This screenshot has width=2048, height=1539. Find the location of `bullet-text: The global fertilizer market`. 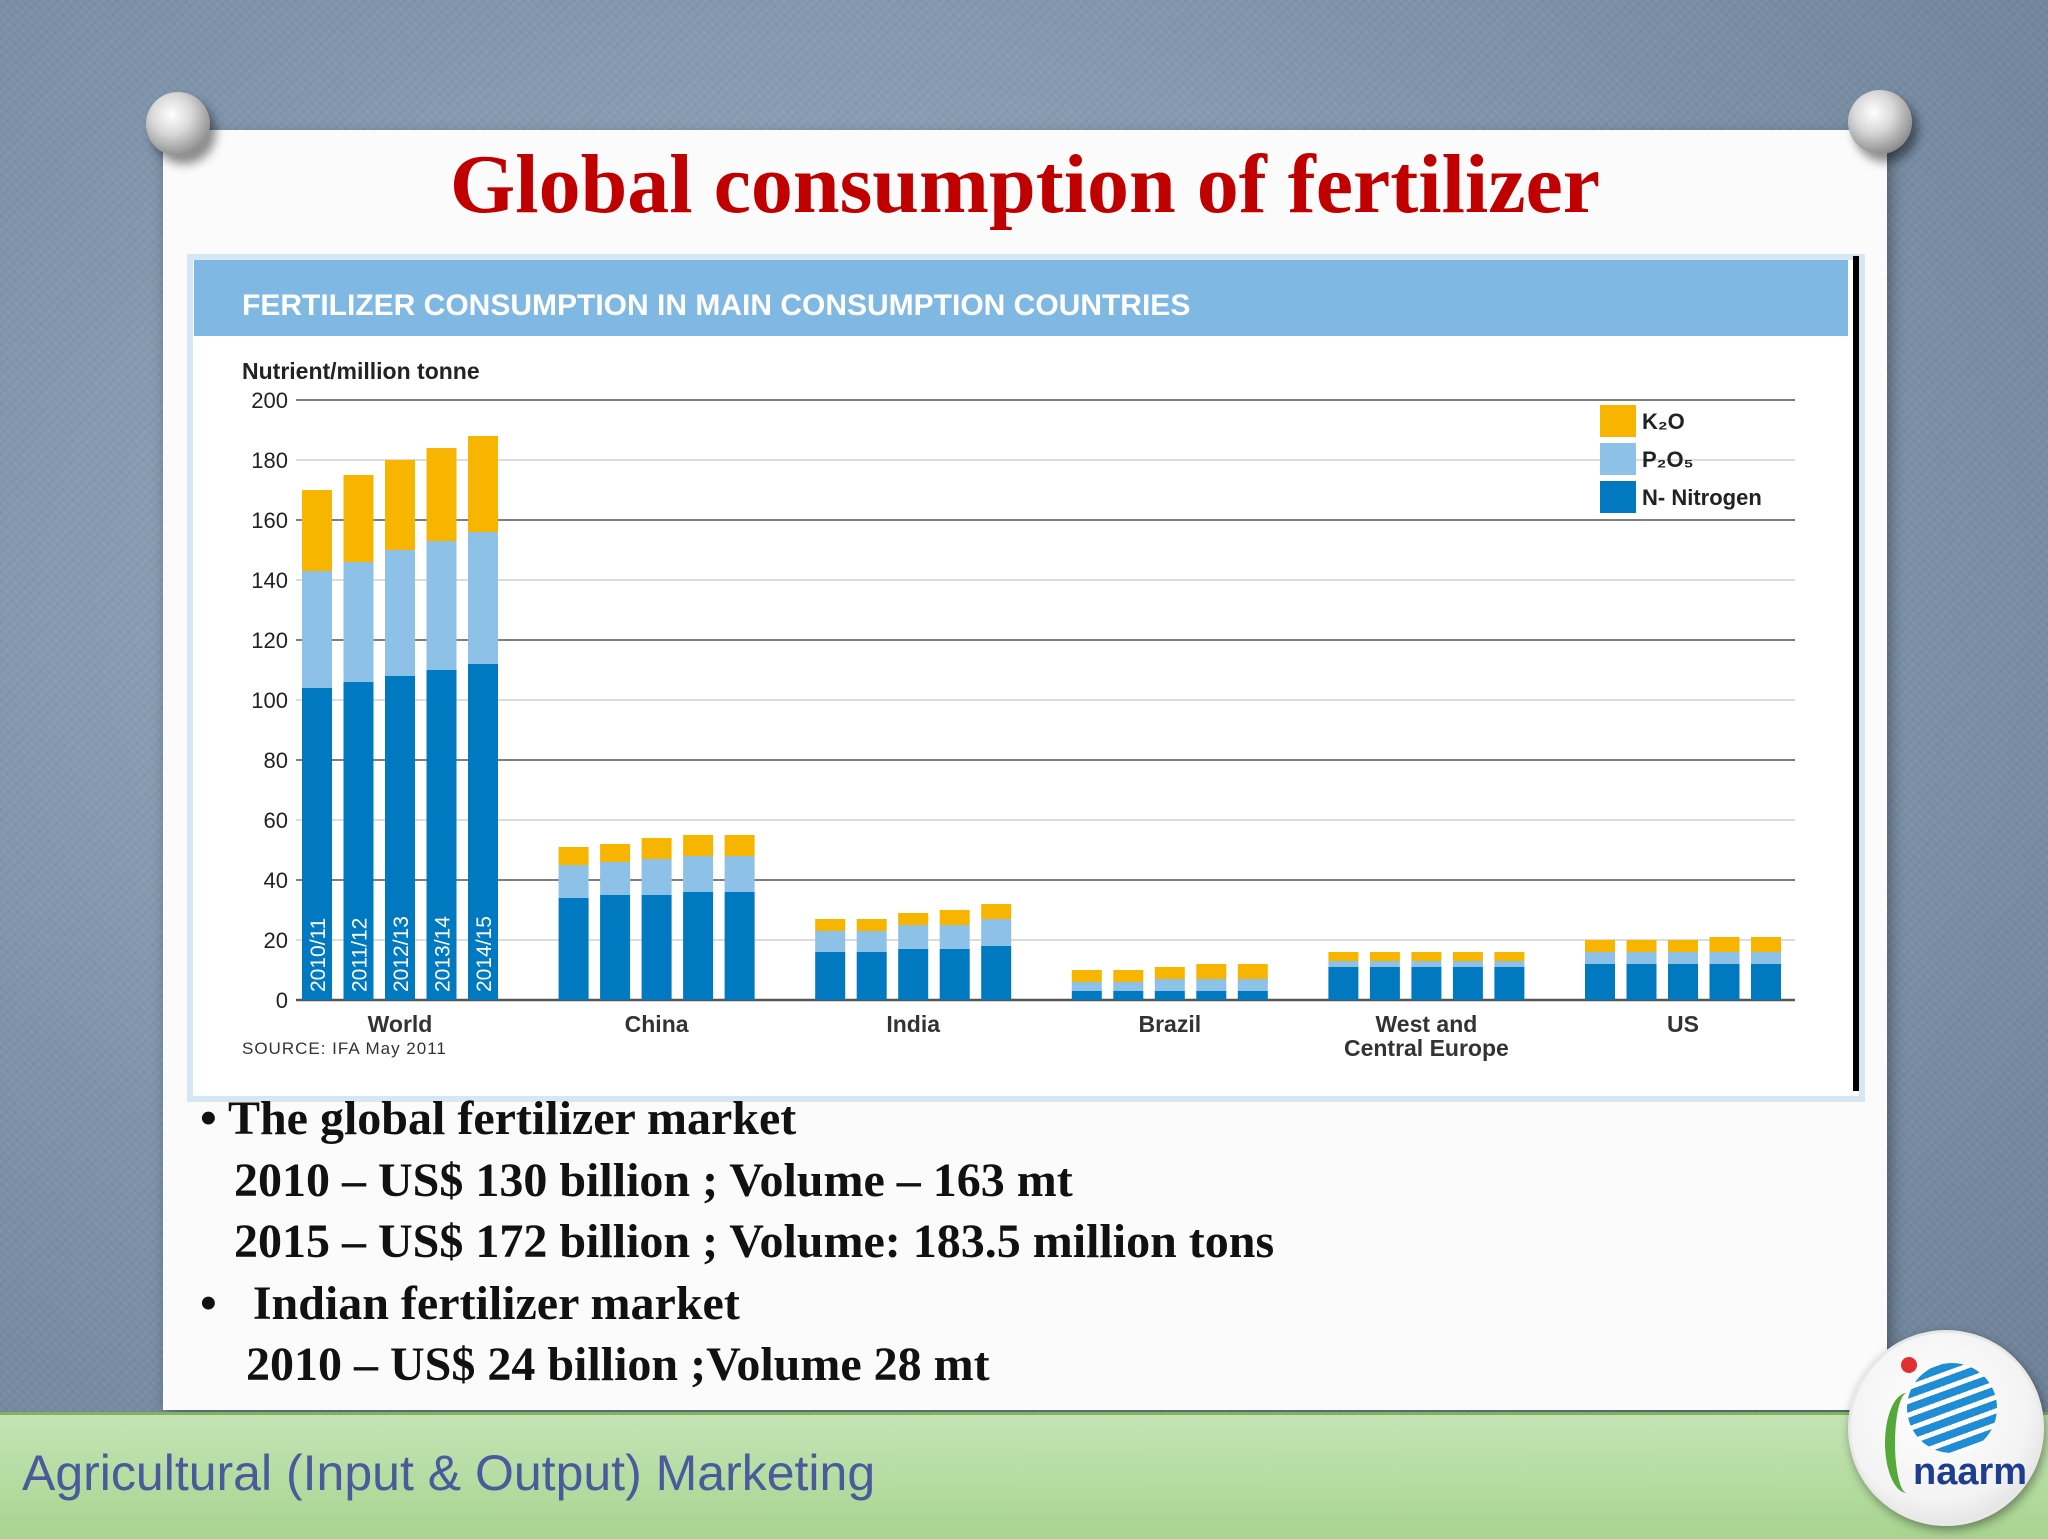

bullet-text: The global fertilizer market is located at coordinates (506, 1118).